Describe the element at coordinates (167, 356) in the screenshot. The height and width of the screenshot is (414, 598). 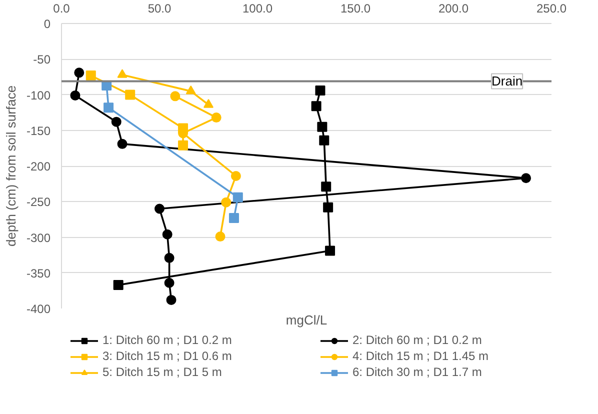
I see `legend-label: 3: Ditch 15 m ; D1 0.6 m` at that location.